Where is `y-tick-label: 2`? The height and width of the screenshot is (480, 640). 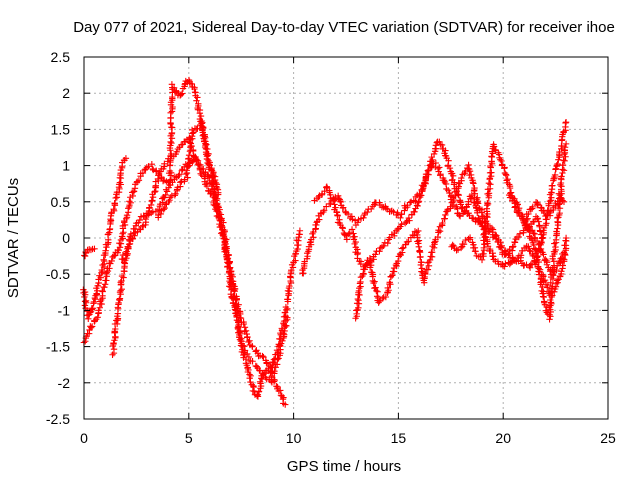
y-tick-label: 2 is located at coordinates (66, 93).